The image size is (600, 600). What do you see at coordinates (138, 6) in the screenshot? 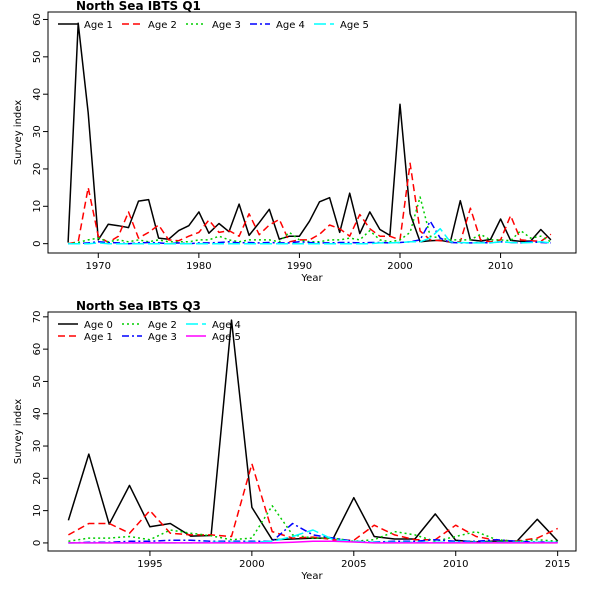
I see `chart-title: North Sea IBTS Q1` at bounding box center [138, 6].